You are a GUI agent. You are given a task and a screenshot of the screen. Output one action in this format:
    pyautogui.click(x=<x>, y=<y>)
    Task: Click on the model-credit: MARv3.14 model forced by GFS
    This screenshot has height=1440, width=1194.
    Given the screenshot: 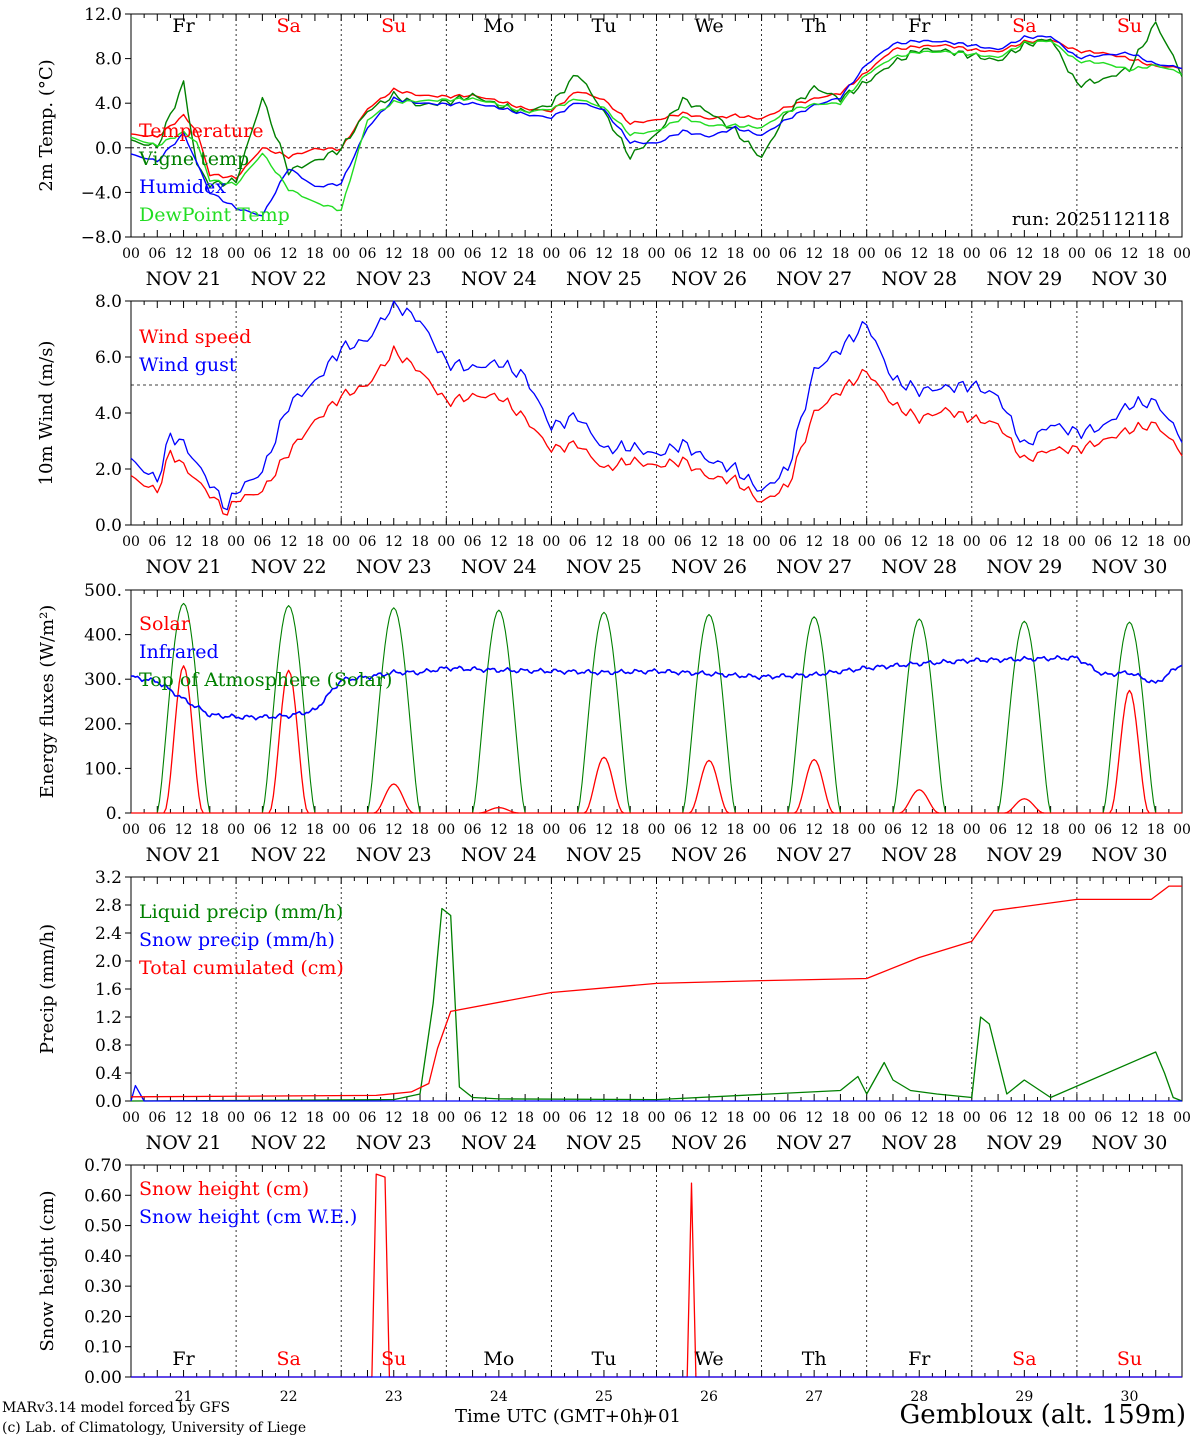 What is the action you would take?
    pyautogui.click(x=116, y=1408)
    